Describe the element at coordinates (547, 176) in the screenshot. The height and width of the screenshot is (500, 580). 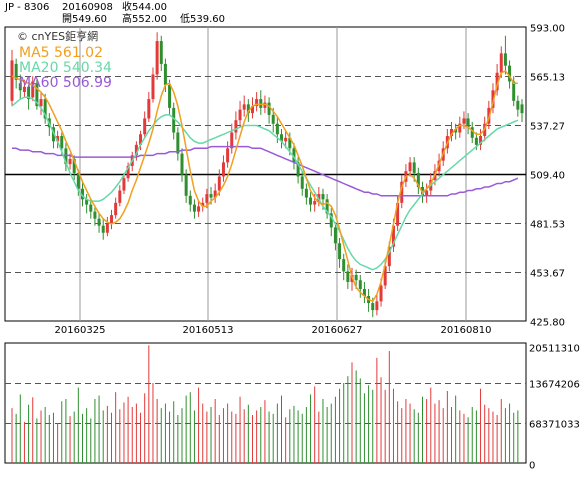
I see `price-y-tick-label: 509.40` at that location.